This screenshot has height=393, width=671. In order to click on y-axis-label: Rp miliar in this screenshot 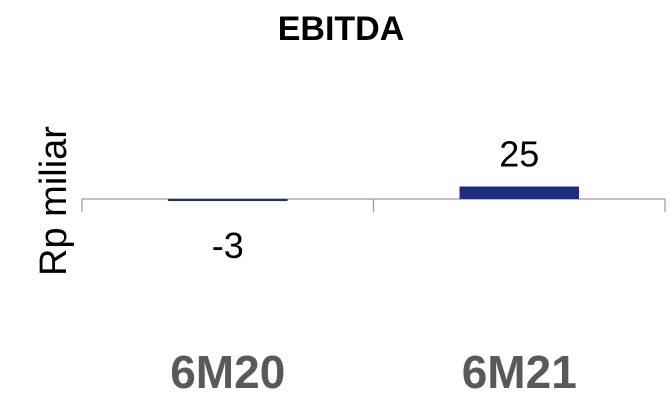, I will do `click(54, 201)`.